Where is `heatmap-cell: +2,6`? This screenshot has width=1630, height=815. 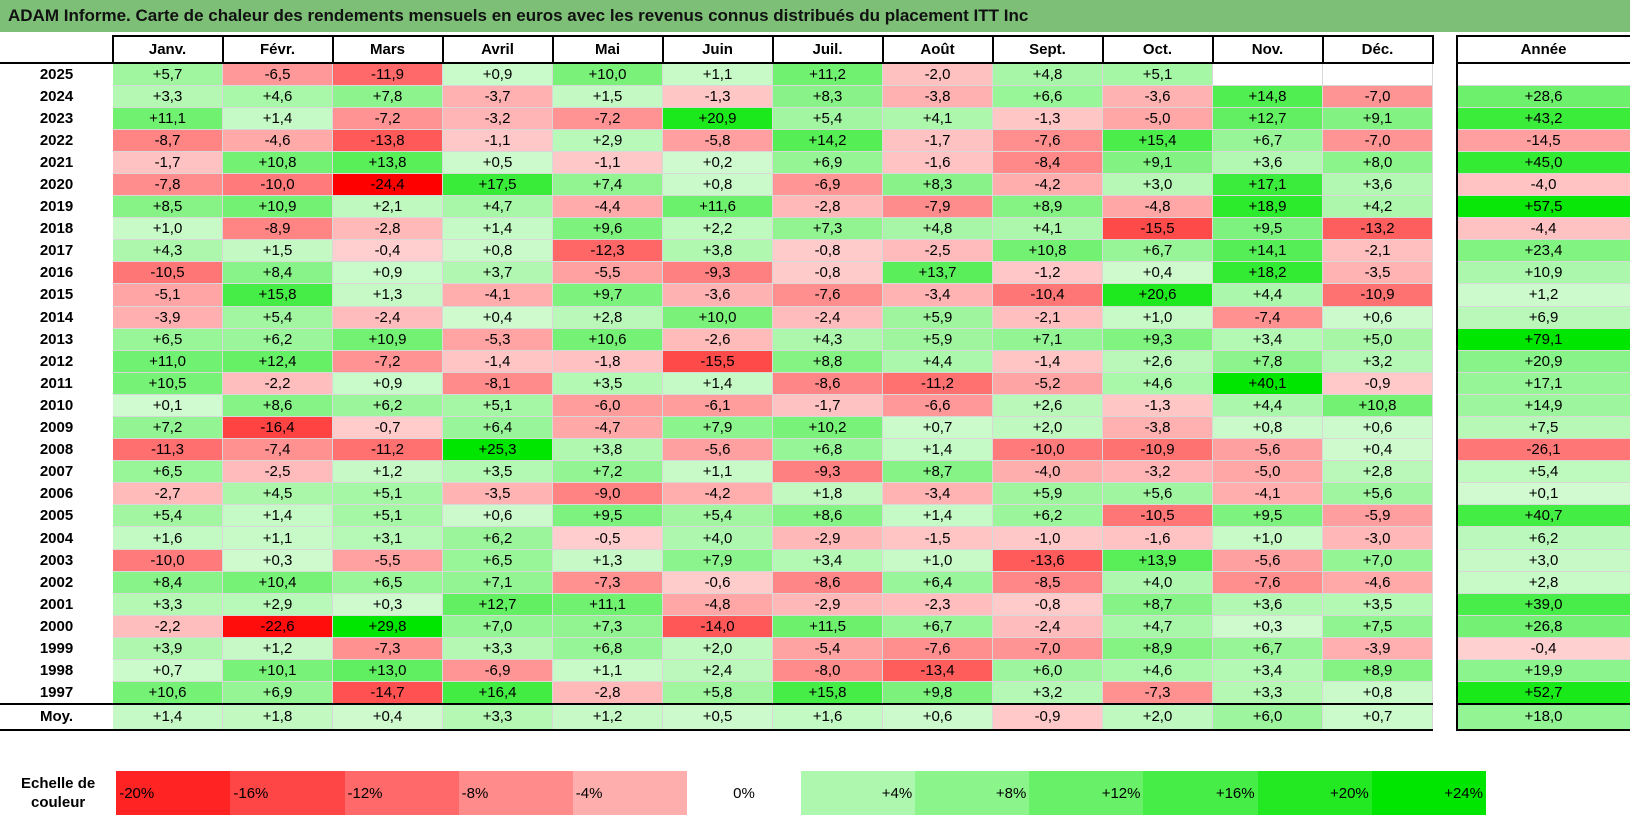 heatmap-cell: +2,6 is located at coordinates (1157, 361).